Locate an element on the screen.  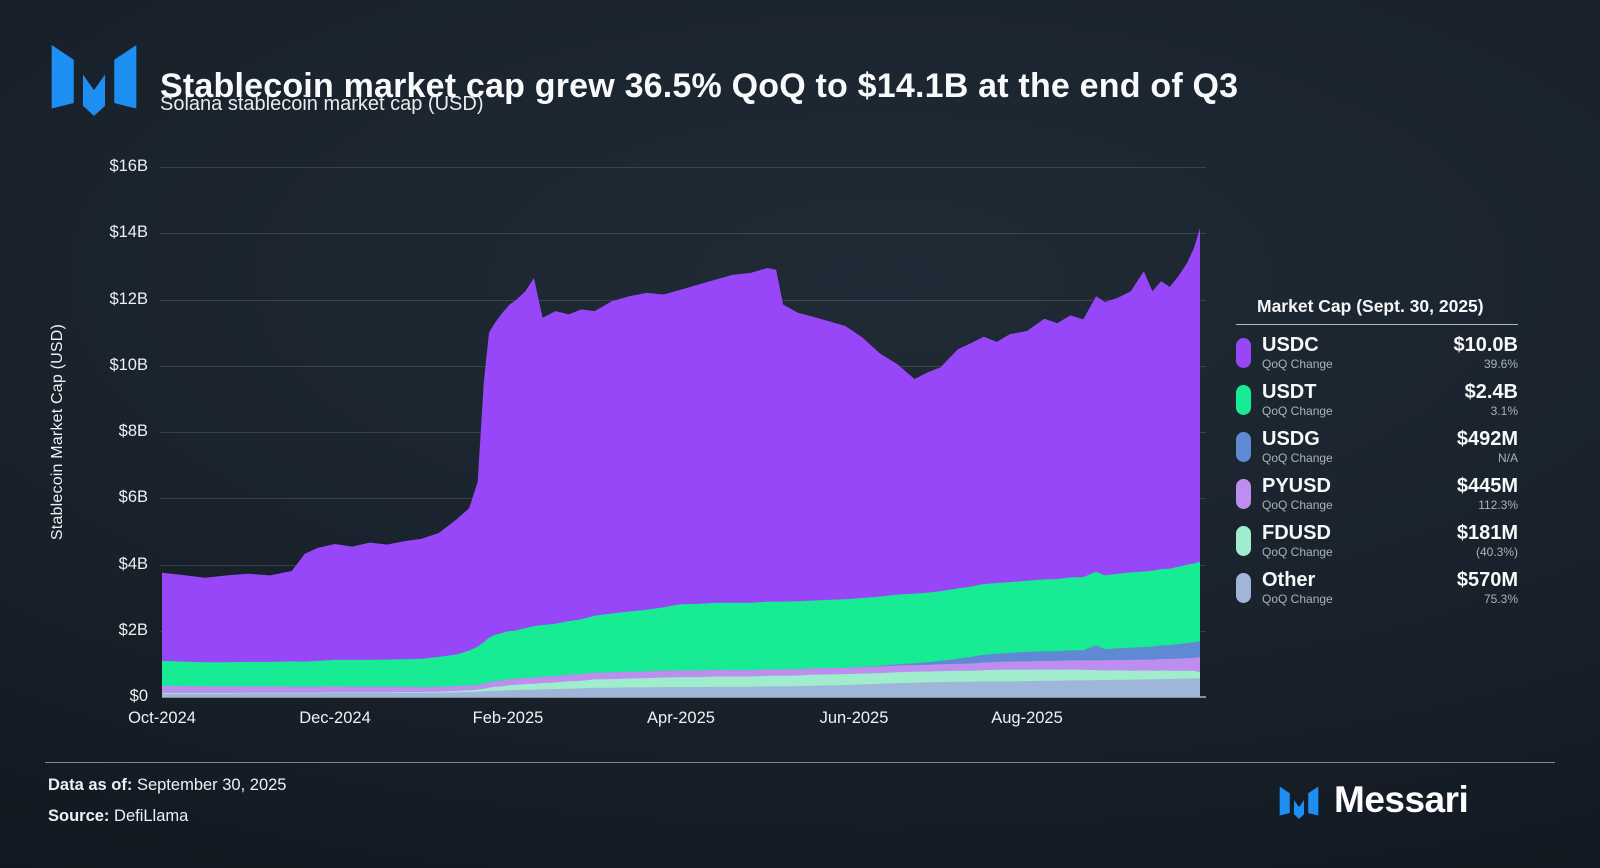
legend-row-usdt: USDT QoQ Change $2.4B 3.1% is located at coordinates (1377, 400).